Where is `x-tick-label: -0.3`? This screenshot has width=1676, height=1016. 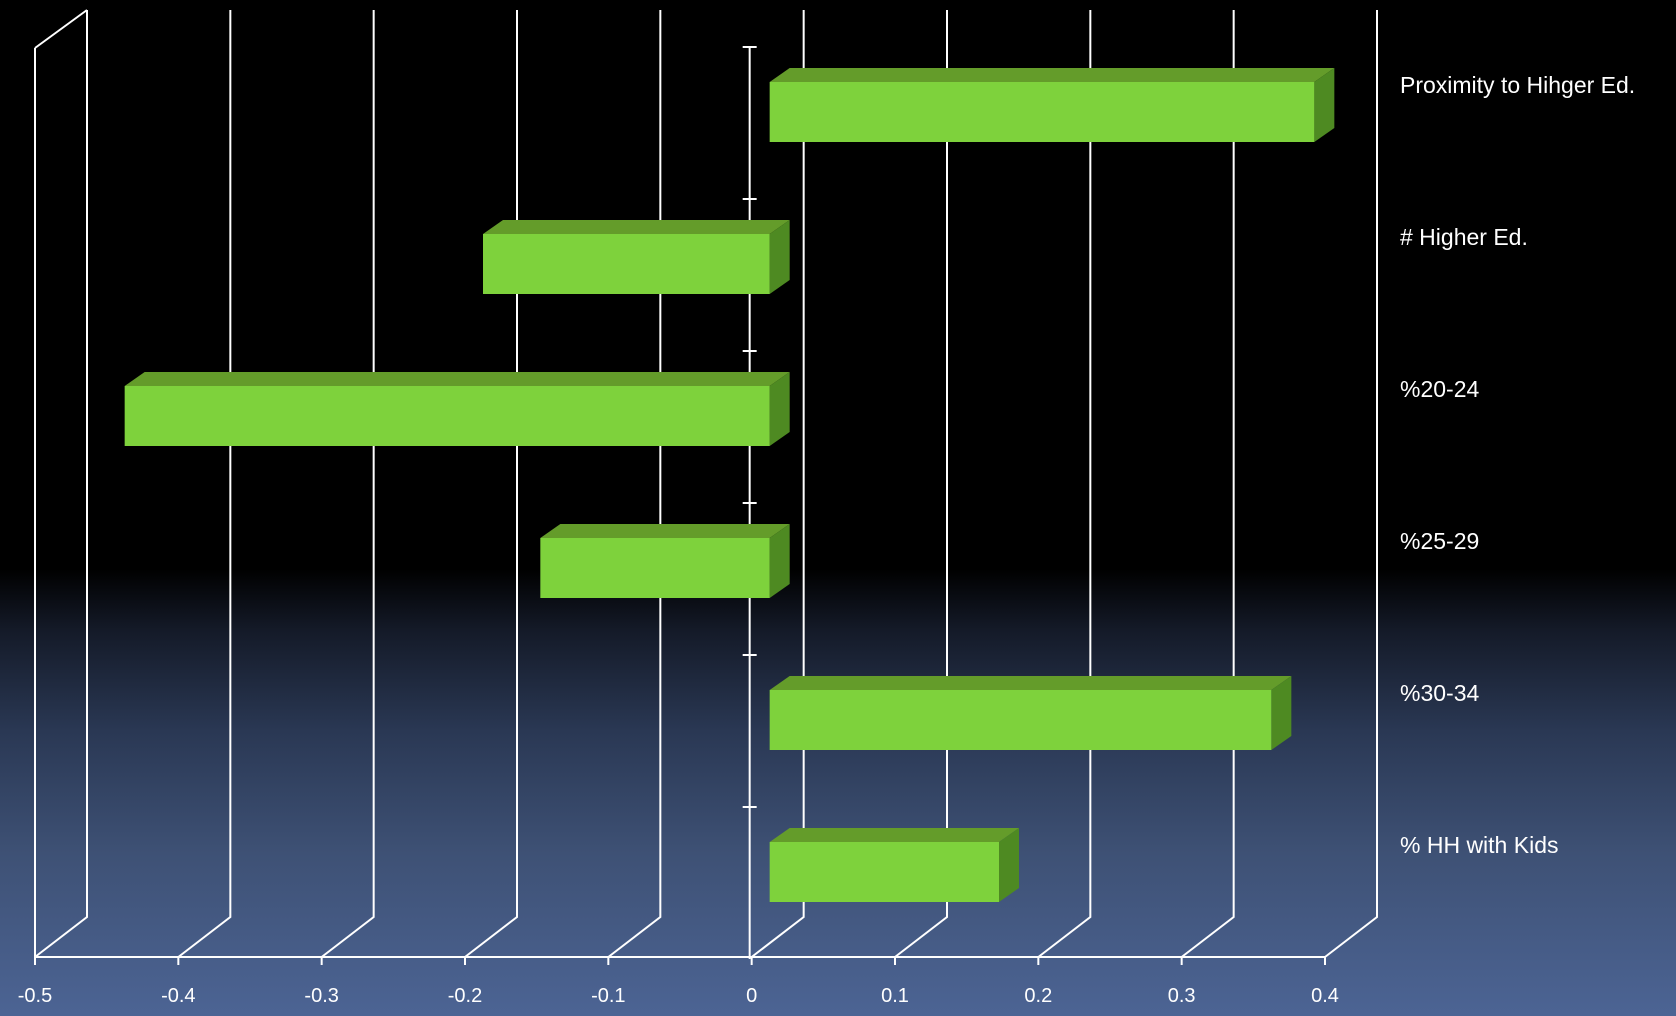 x-tick-label: -0.3 is located at coordinates (321, 996).